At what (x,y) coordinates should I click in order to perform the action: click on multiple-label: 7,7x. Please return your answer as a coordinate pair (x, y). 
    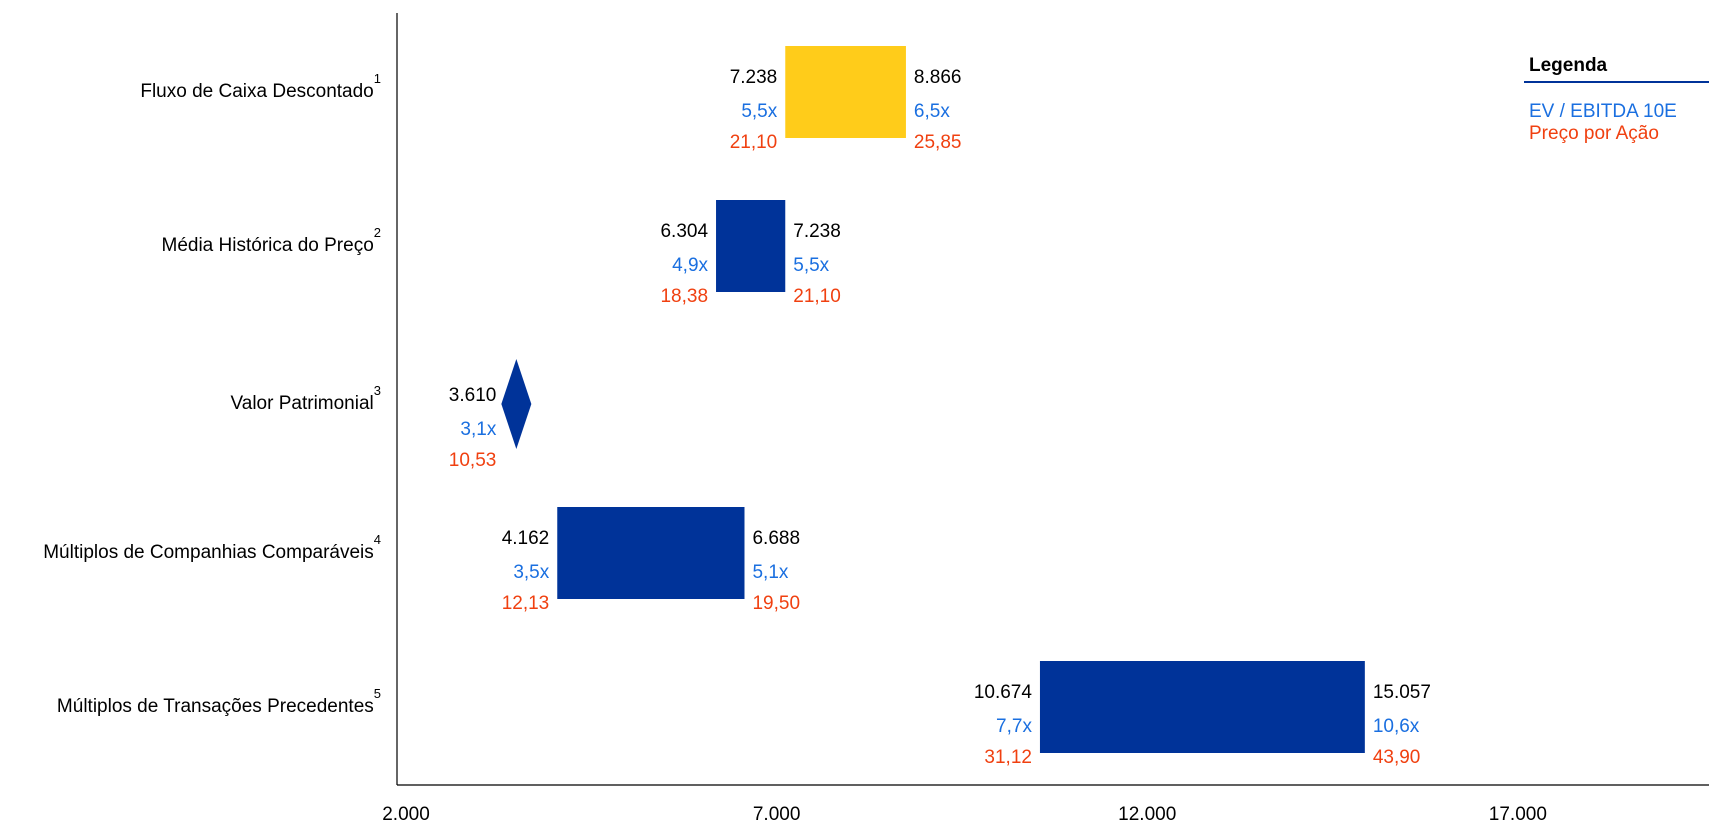
    Looking at the image, I should click on (1014, 726).